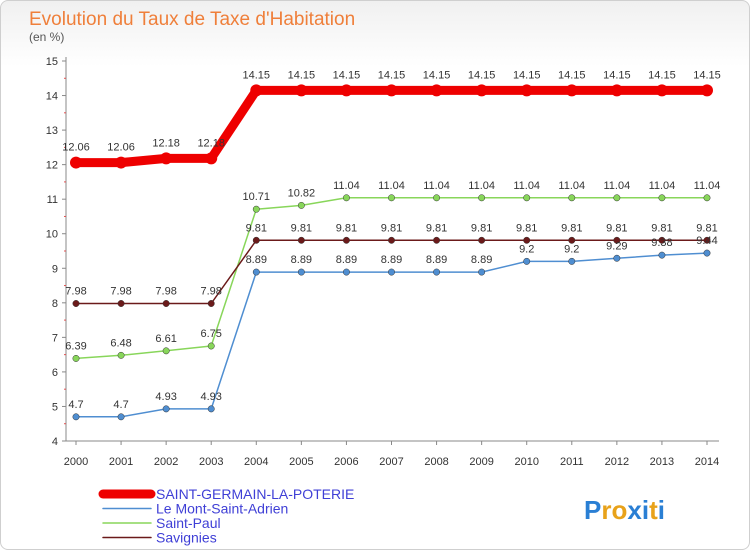 The height and width of the screenshot is (551, 750). I want to click on legend-label: SAINT-GERMAIN-LA-POTERIE, so click(255, 494).